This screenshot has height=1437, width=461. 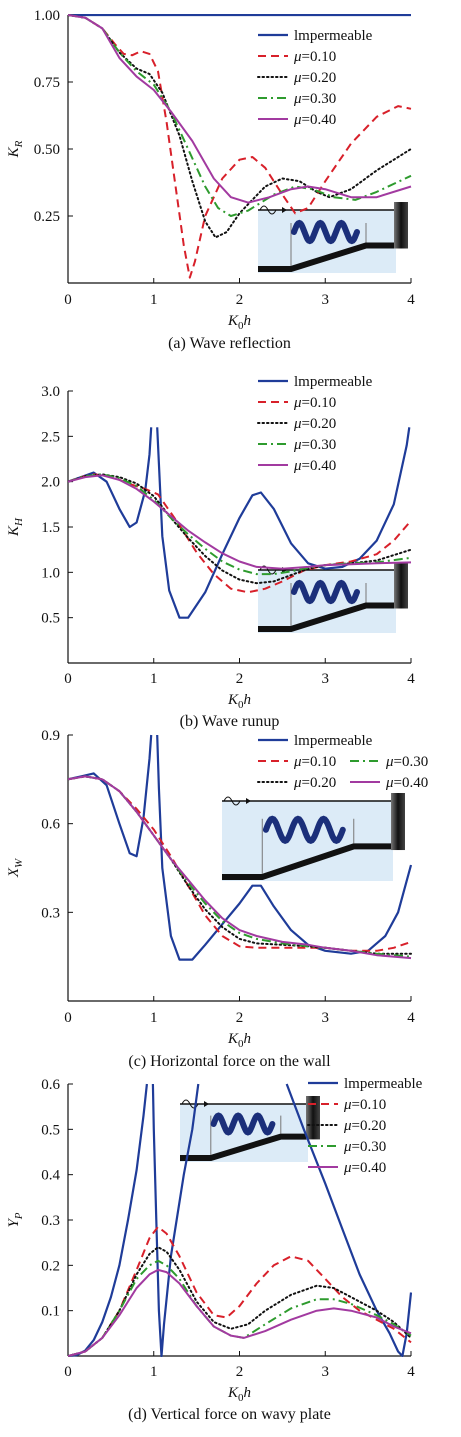 What do you see at coordinates (15, 149) in the screenshot?
I see `y-axis-label: KR` at bounding box center [15, 149].